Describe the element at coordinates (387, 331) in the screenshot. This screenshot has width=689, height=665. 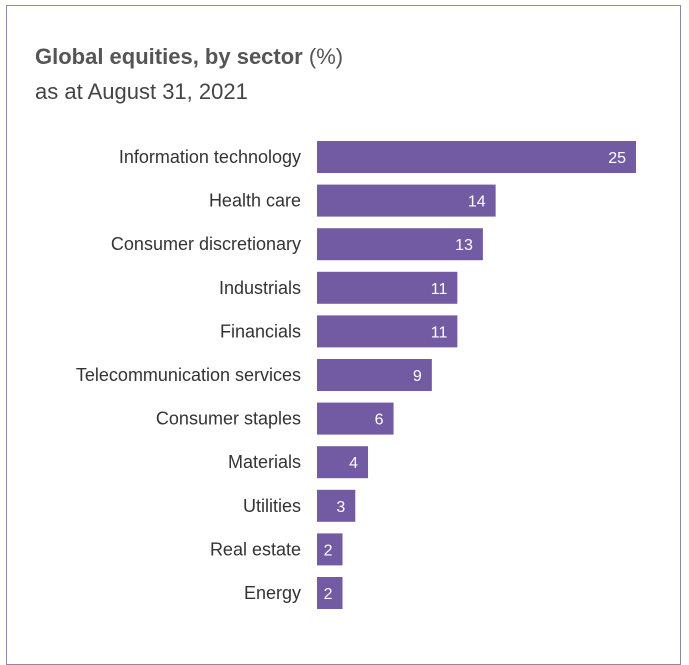
I see `bar-financials` at that location.